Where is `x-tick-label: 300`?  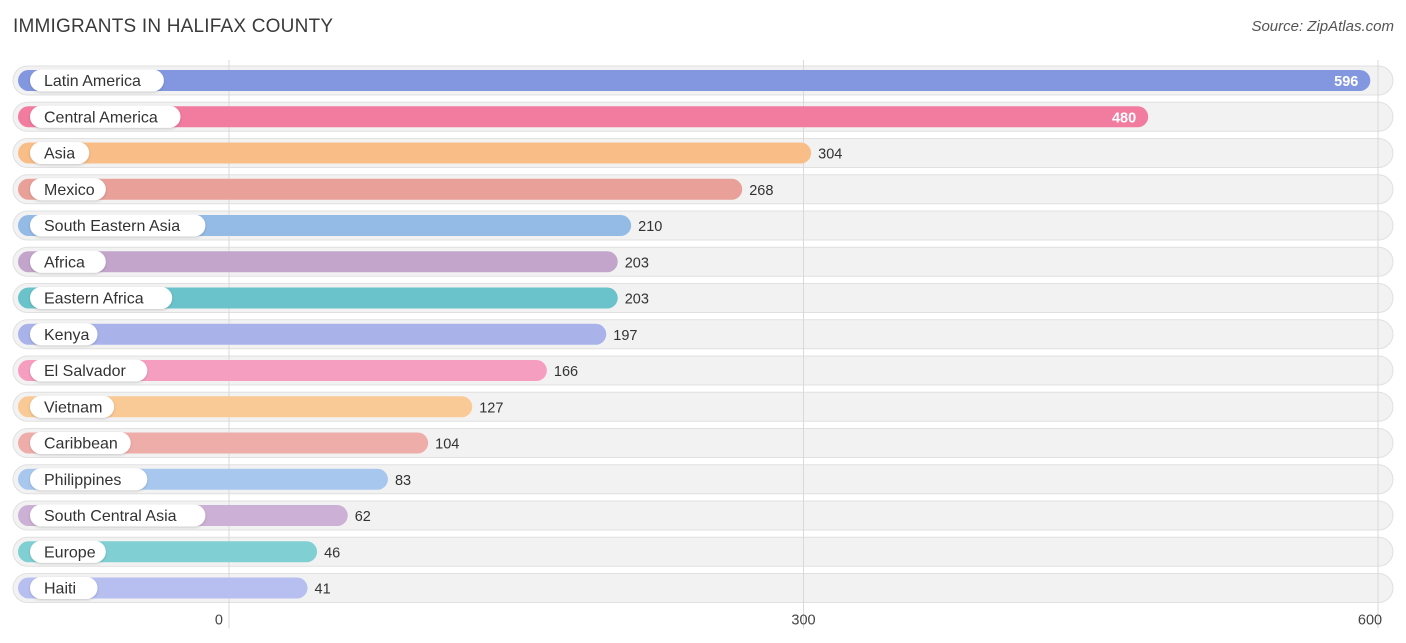
x-tick-label: 300 is located at coordinates (803, 621).